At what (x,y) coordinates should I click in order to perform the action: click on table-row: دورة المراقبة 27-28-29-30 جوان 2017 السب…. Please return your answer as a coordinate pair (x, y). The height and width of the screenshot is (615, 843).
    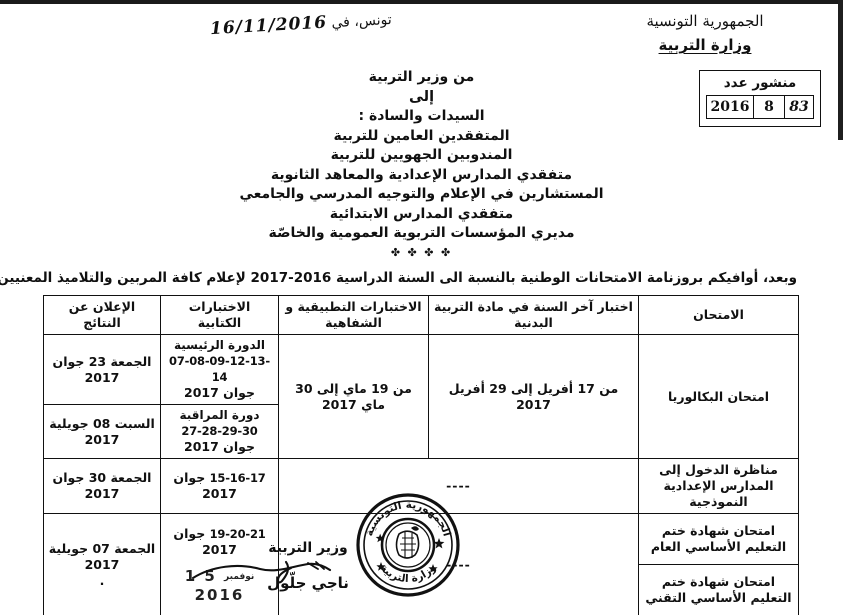
    Looking at the image, I should click on (421, 431).